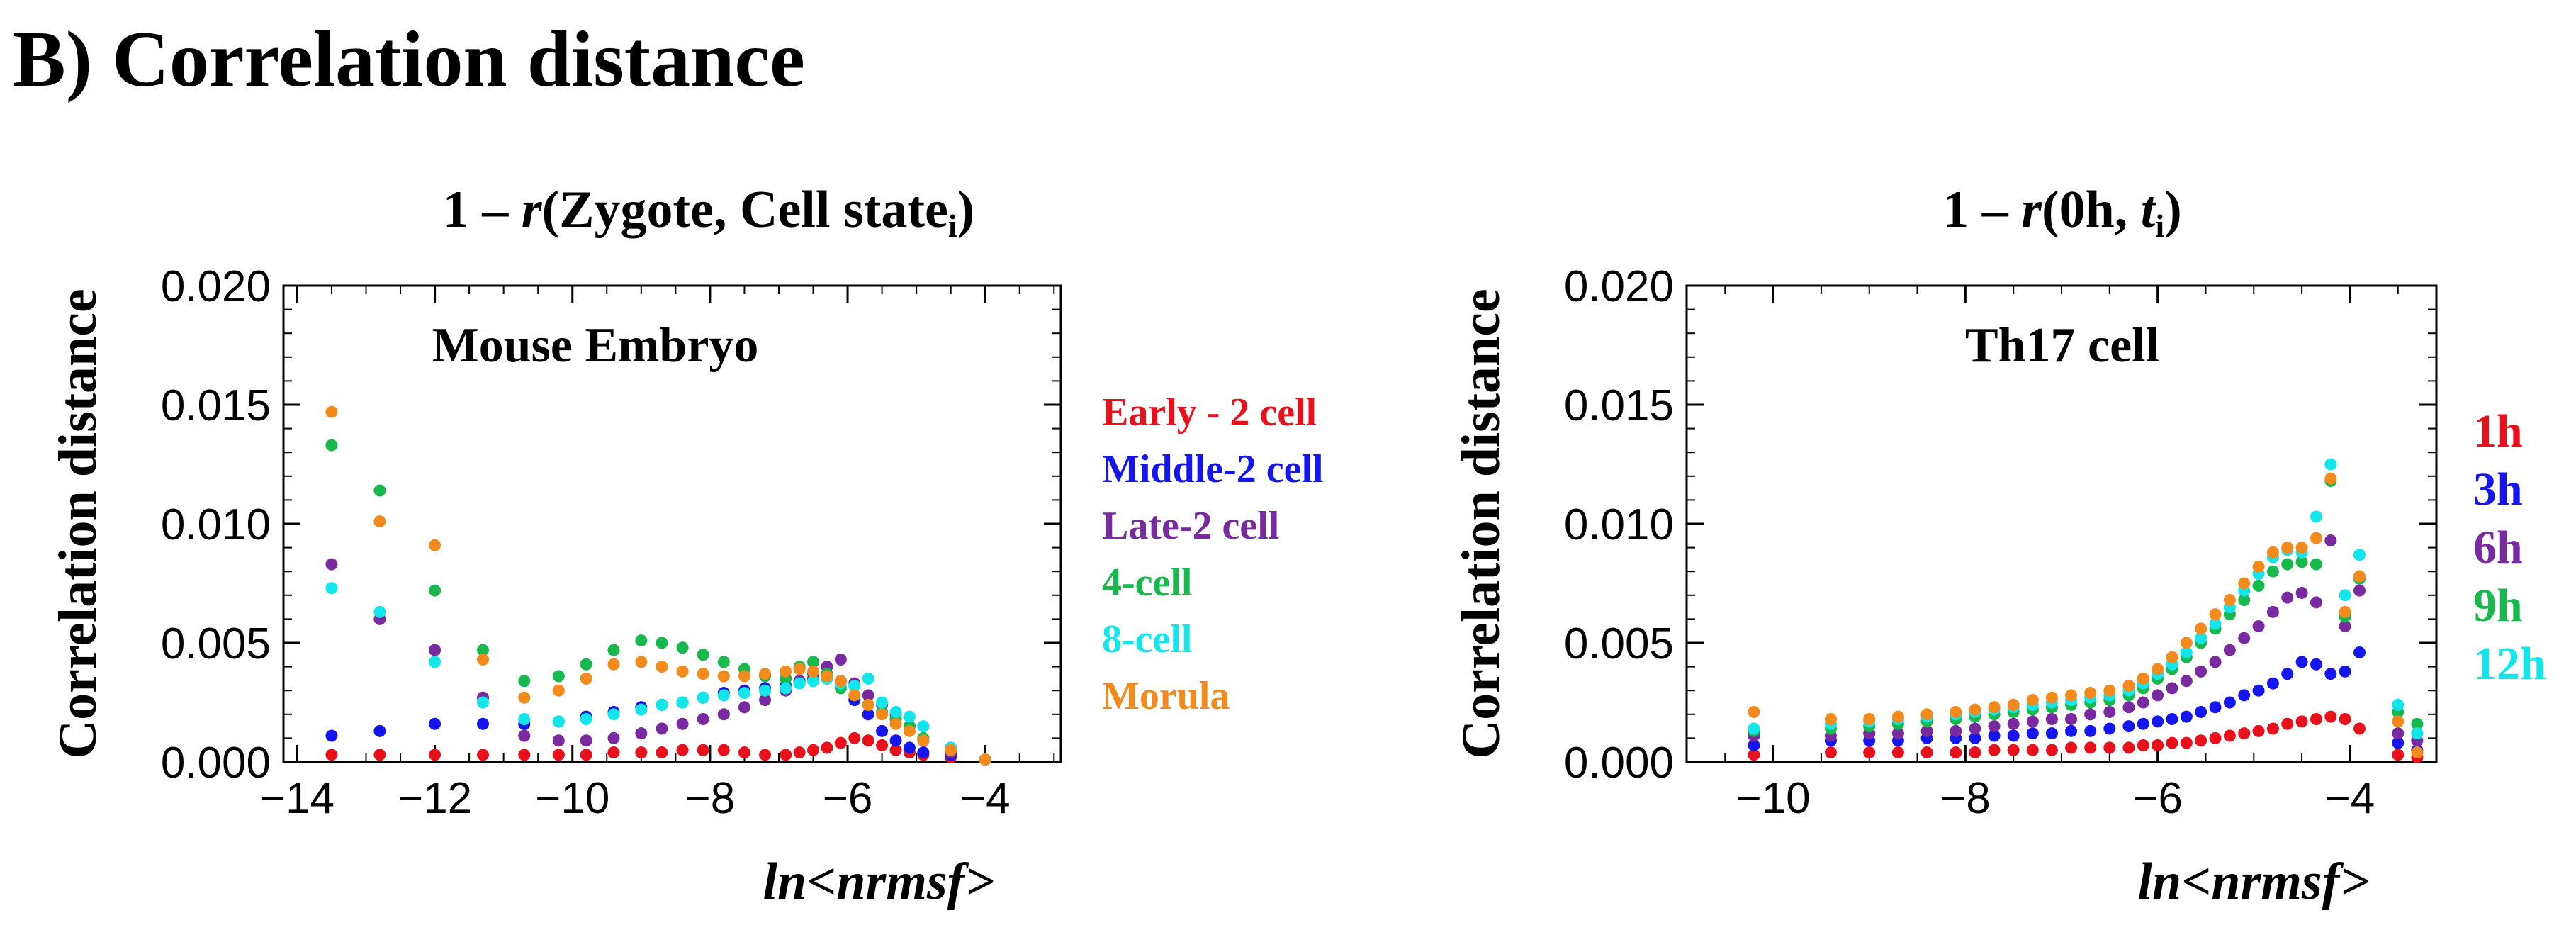  What do you see at coordinates (216, 405) in the screenshot?
I see `left-ytick-label: 0.015` at bounding box center [216, 405].